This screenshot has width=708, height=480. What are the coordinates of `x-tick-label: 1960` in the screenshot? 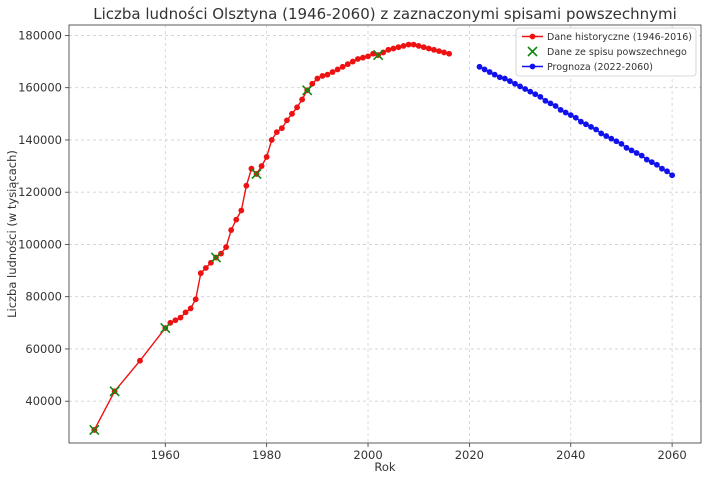 It's located at (165, 455).